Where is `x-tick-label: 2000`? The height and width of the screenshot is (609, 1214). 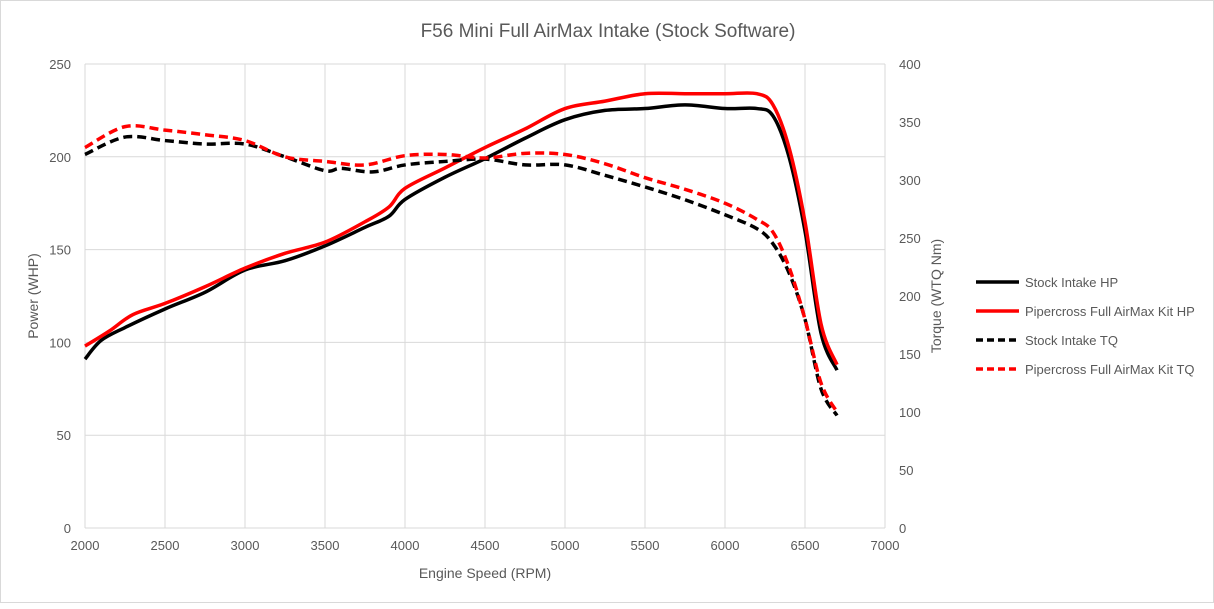 x-tick-label: 2000 is located at coordinates (85, 545).